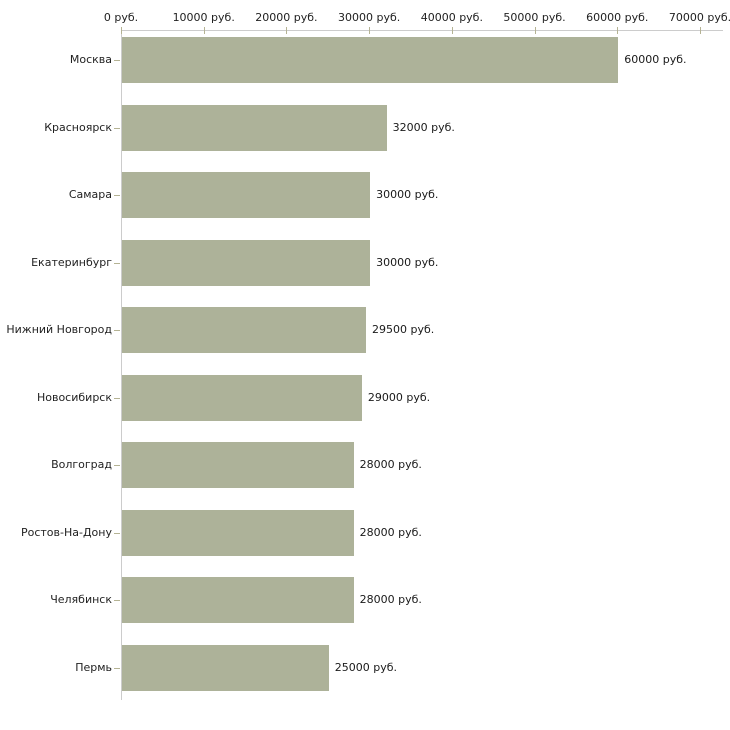 This screenshot has width=730, height=730. I want to click on category-label: Самара, so click(90, 195).